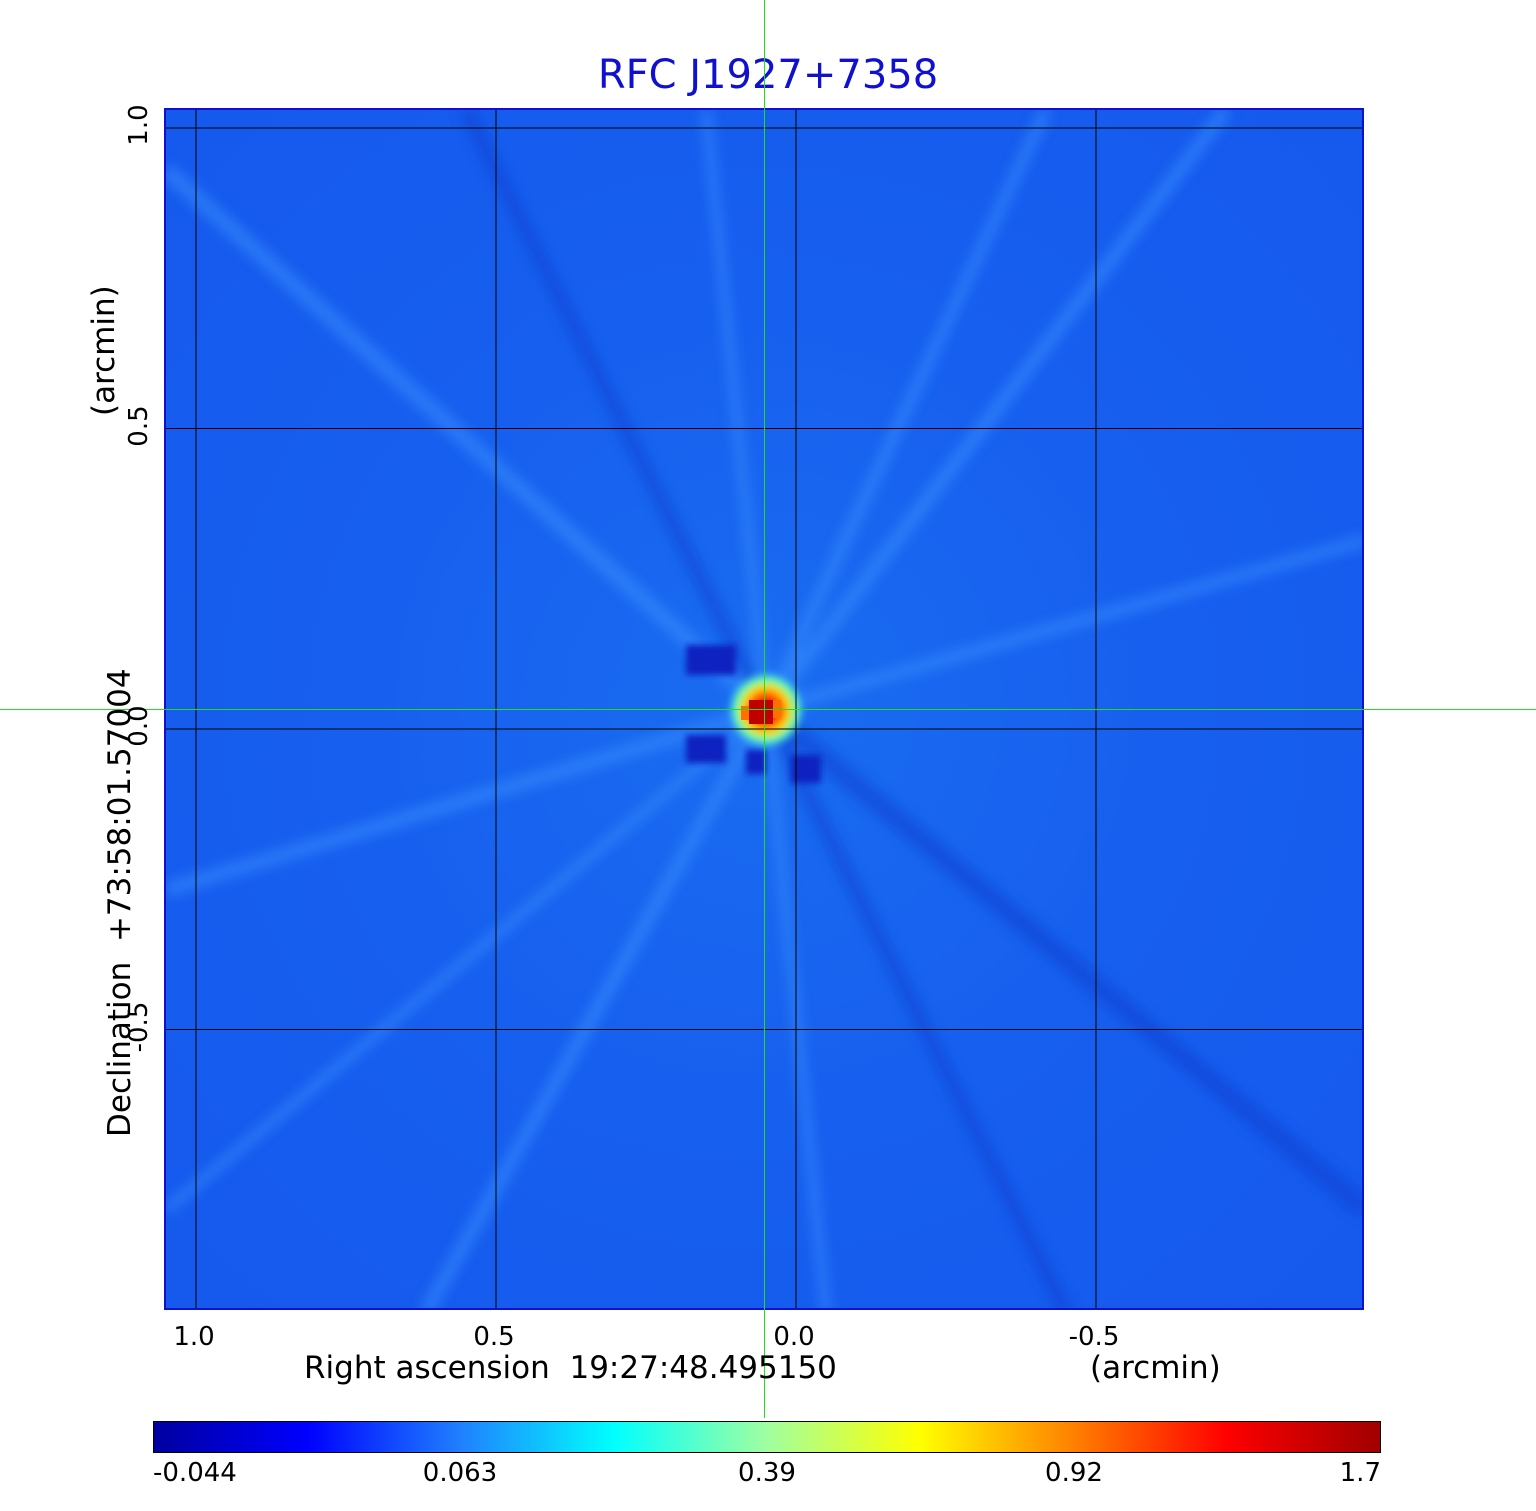 The height and width of the screenshot is (1511, 1536). I want to click on x-tick-label: -0.5, so click(1094, 1337).